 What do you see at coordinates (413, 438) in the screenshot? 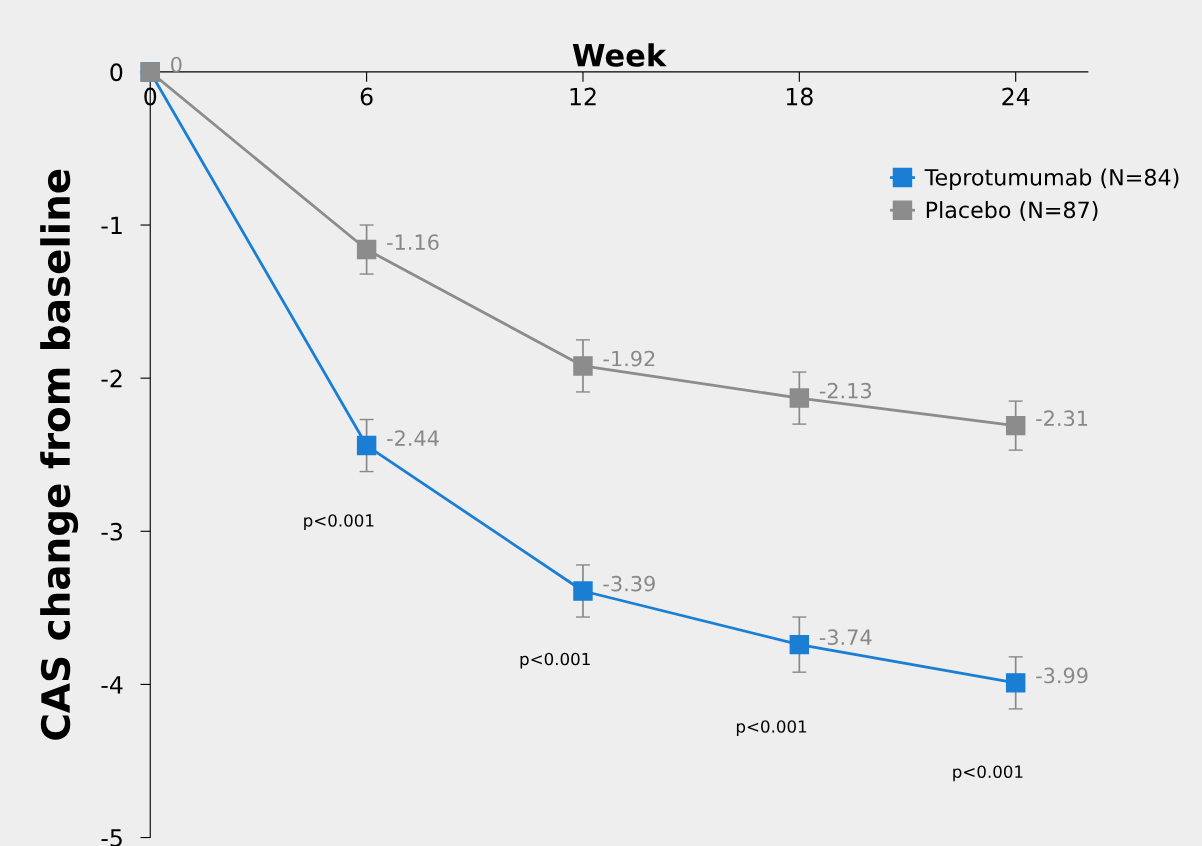
I see `data-label: -2.44` at bounding box center [413, 438].